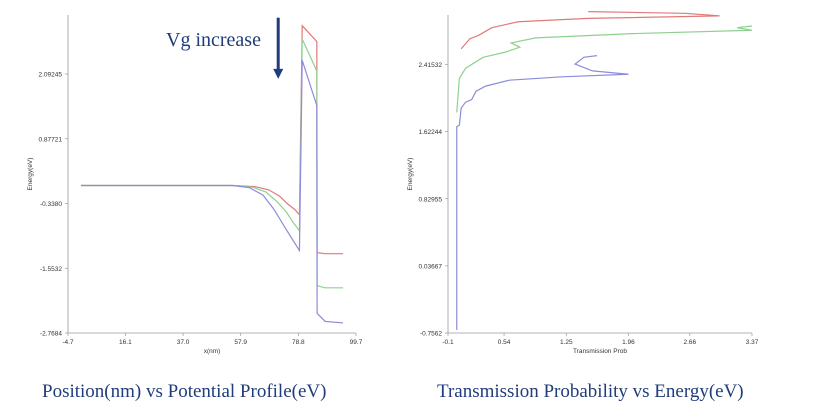 The height and width of the screenshot is (411, 824). I want to click on potential-x-tick-label: 78.8, so click(298, 342).